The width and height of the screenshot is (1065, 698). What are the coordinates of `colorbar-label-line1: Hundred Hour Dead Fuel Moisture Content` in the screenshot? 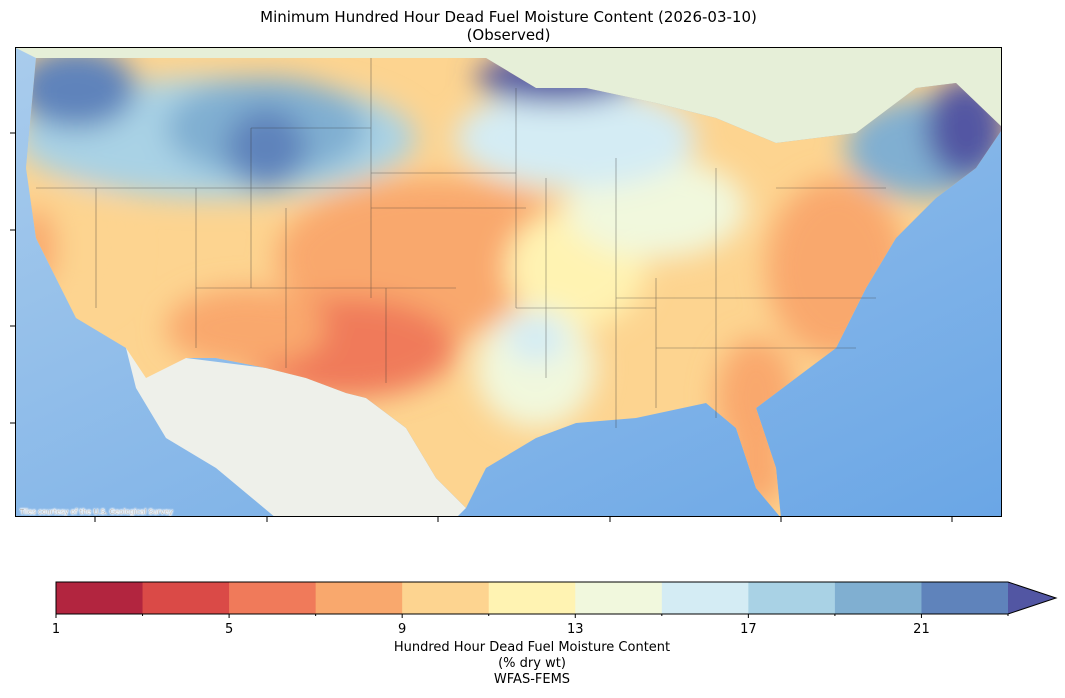 It's located at (532, 647).